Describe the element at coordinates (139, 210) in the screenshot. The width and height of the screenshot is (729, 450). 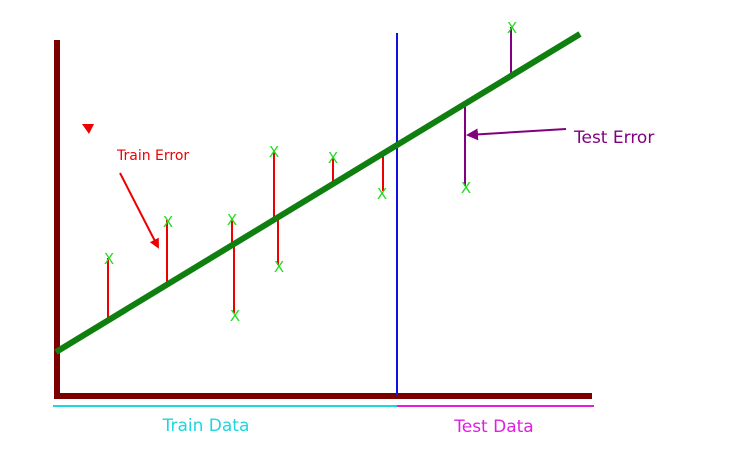
I see `train-error-arrow` at that location.